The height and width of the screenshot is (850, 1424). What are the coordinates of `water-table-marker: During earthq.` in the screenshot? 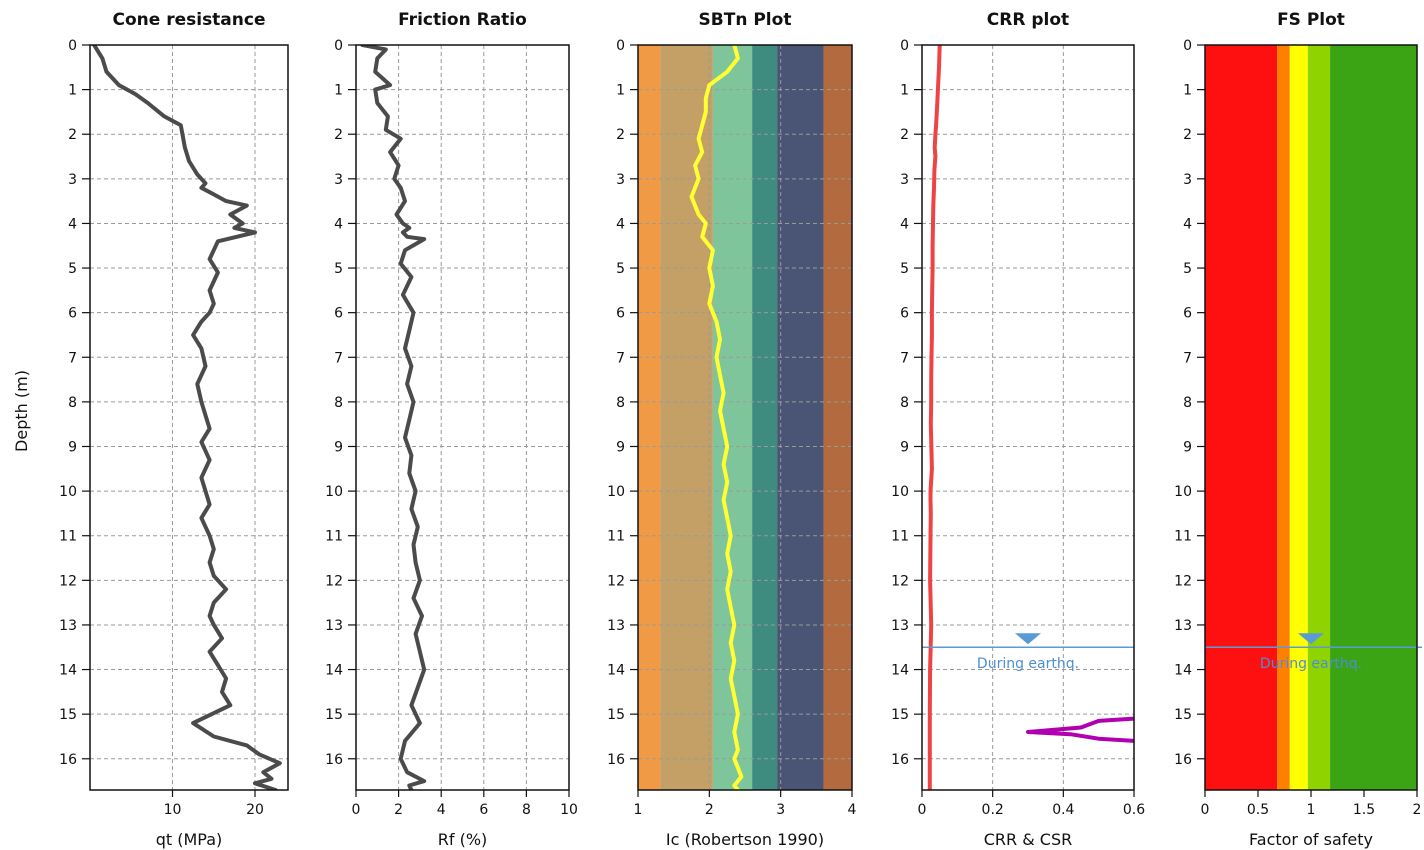 It's located at (1313, 652).